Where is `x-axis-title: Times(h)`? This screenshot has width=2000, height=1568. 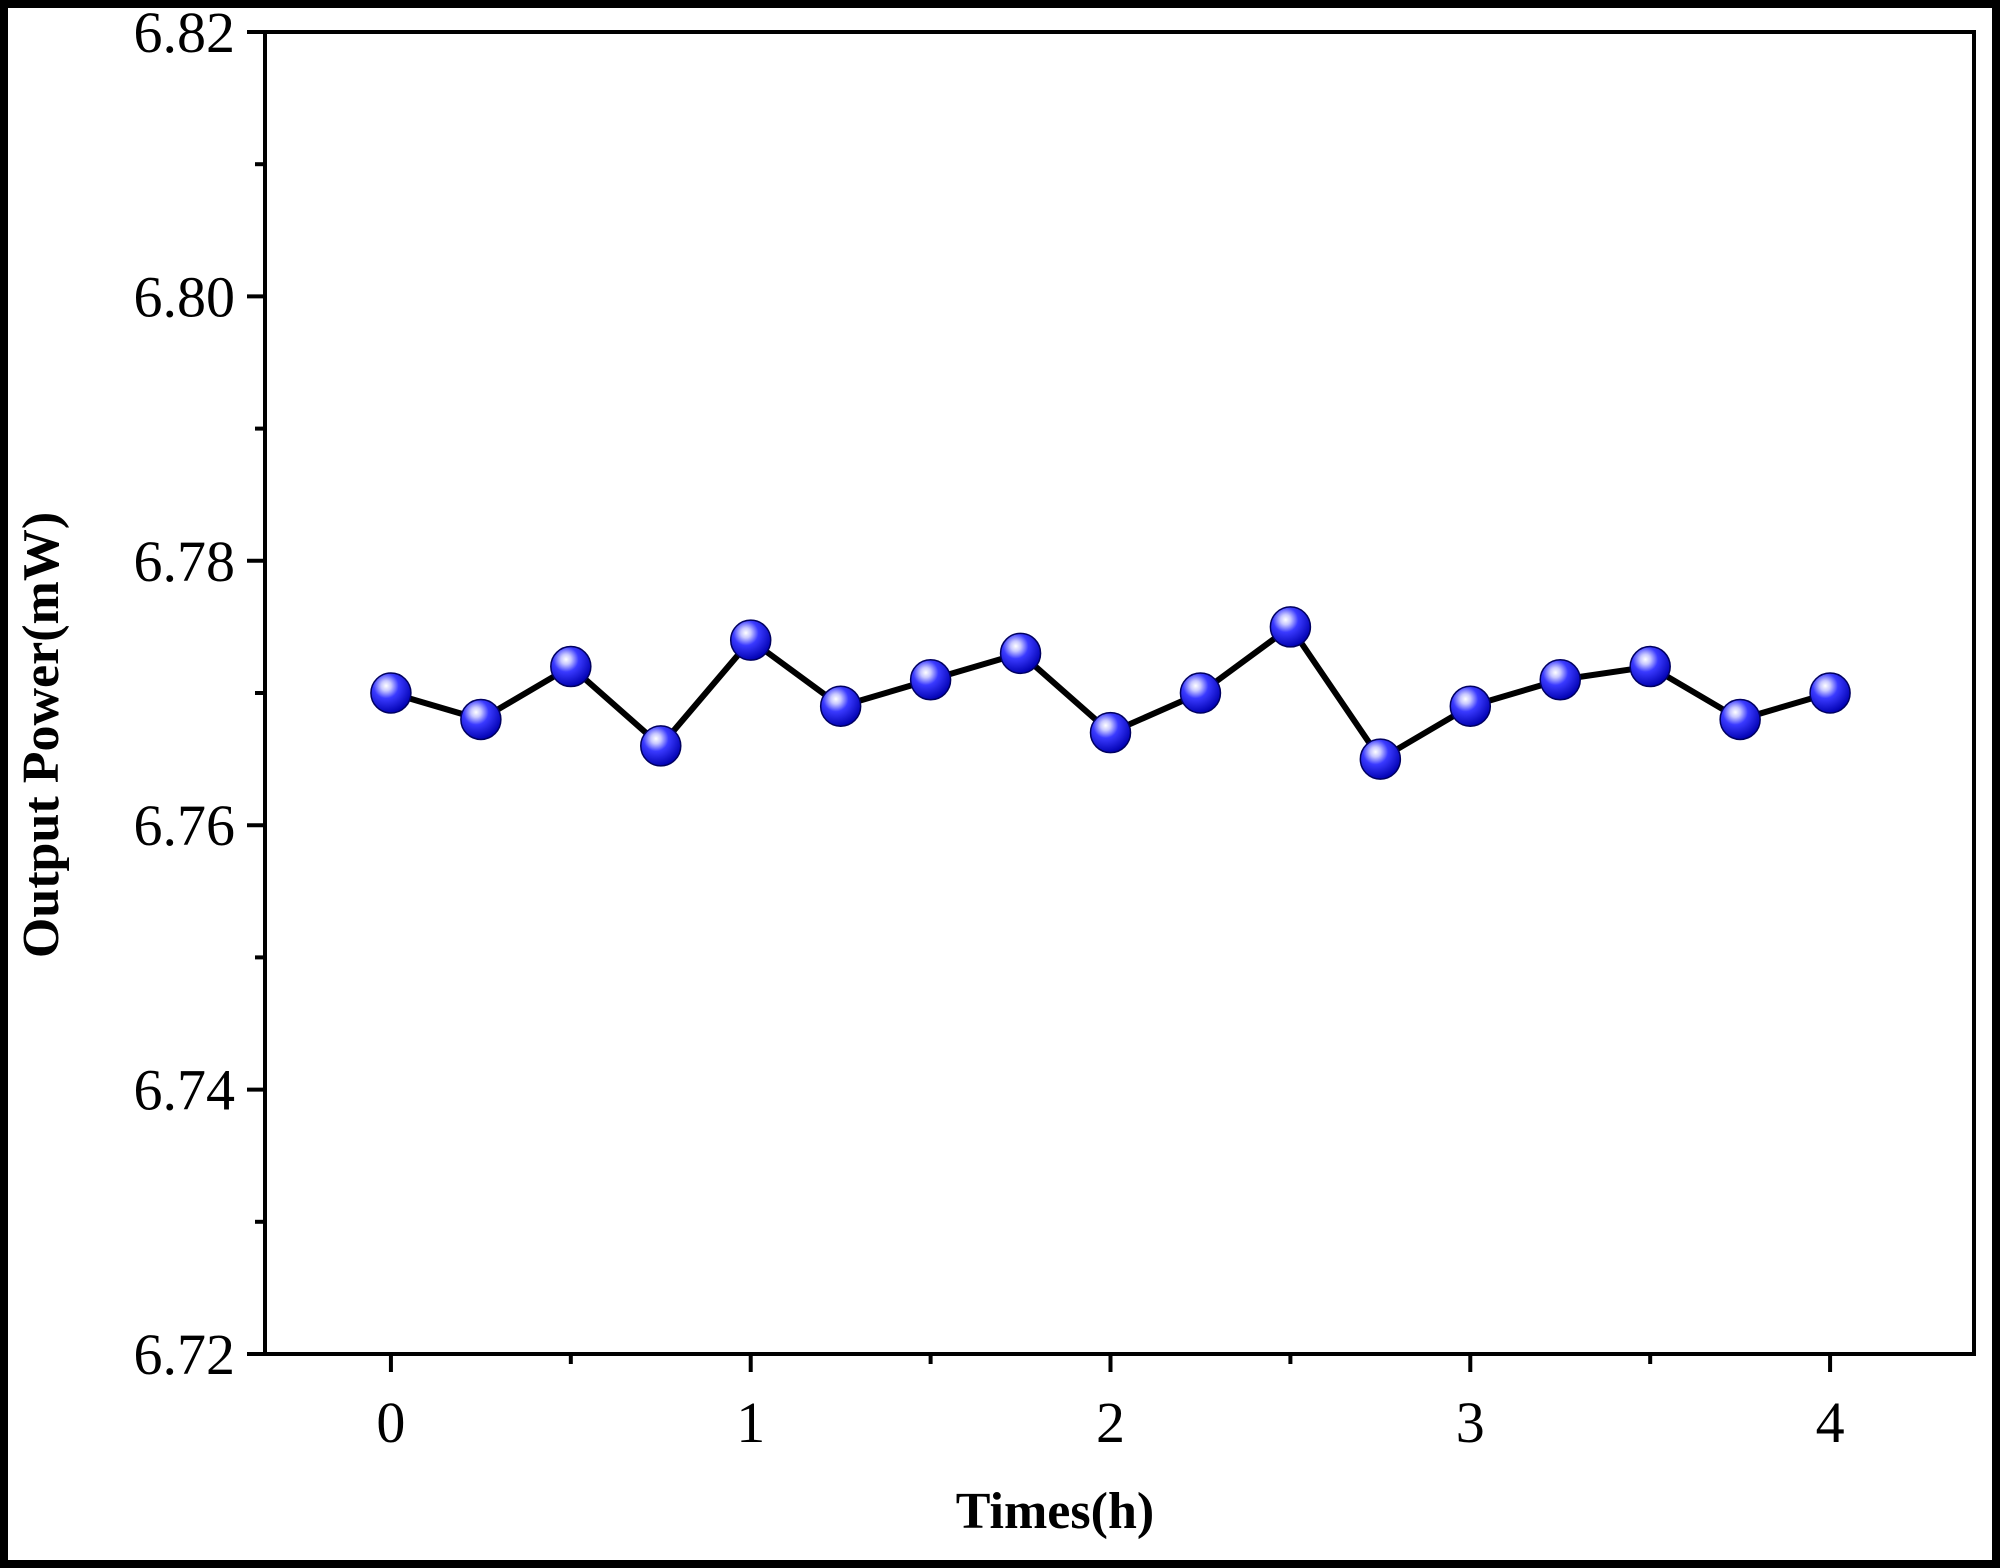
x-axis-title: Times(h) is located at coordinates (1055, 1511).